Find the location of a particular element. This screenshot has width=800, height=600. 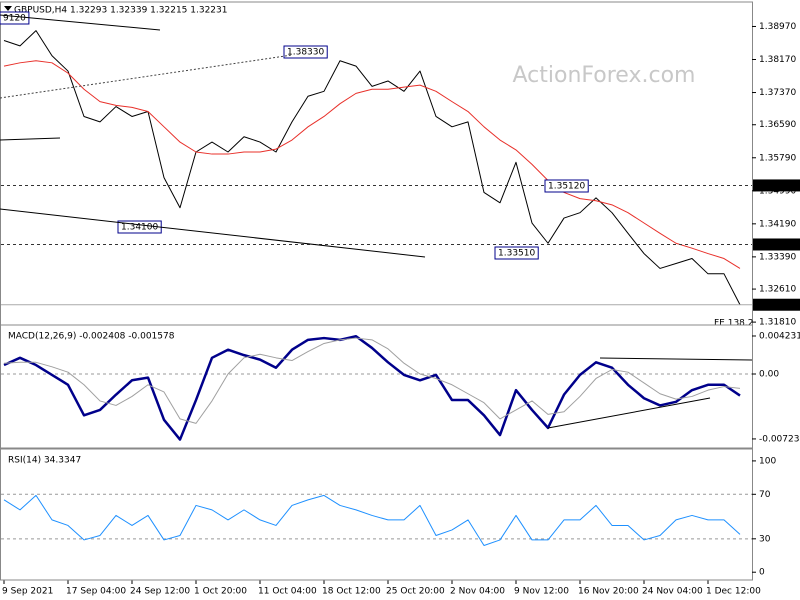

y-tick-label: 0 is located at coordinates (762, 573).